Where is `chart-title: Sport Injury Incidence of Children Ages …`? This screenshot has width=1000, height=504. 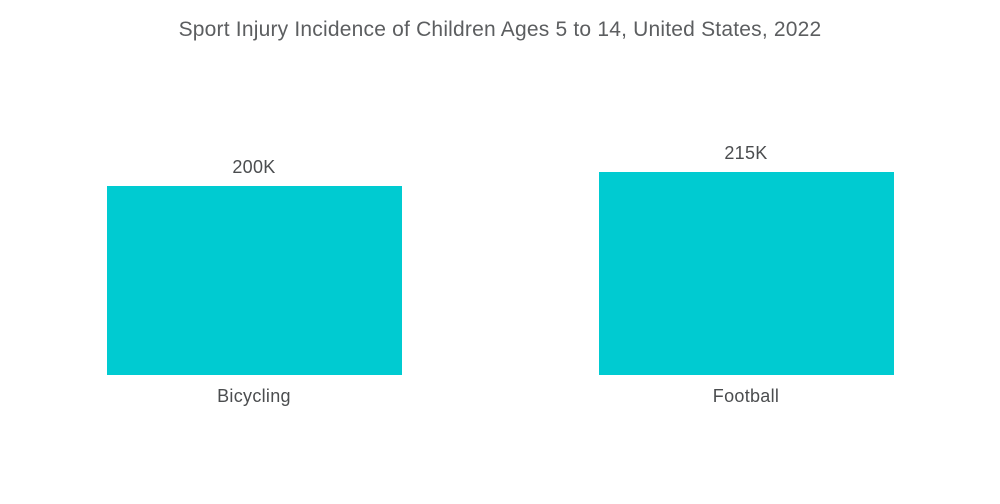
chart-title: Sport Injury Incidence of Children Ages … is located at coordinates (500, 29).